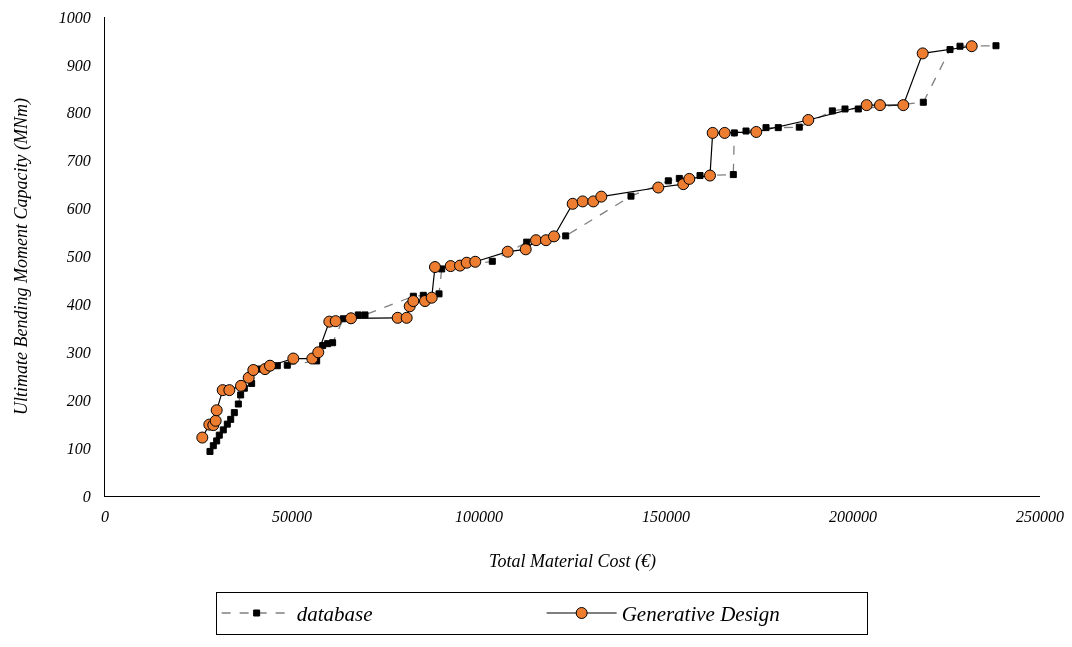 The height and width of the screenshot is (647, 1072). I want to click on x-tick-label: 50000, so click(292, 517).